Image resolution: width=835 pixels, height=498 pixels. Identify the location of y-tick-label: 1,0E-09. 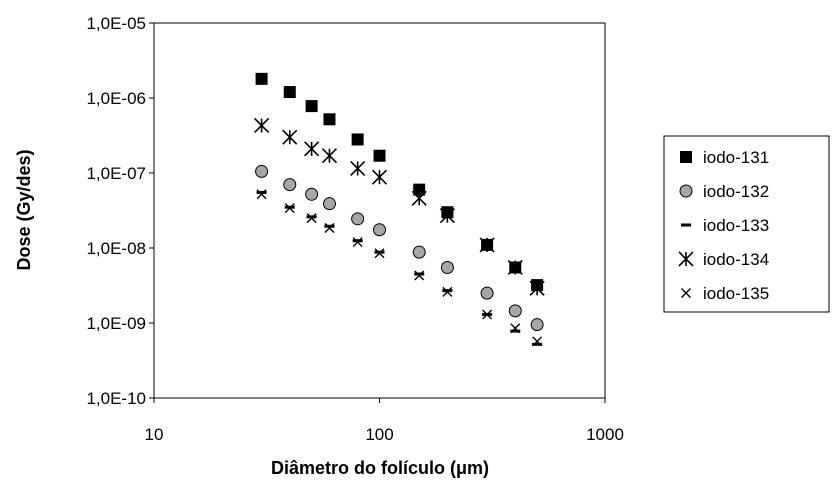
(116, 323).